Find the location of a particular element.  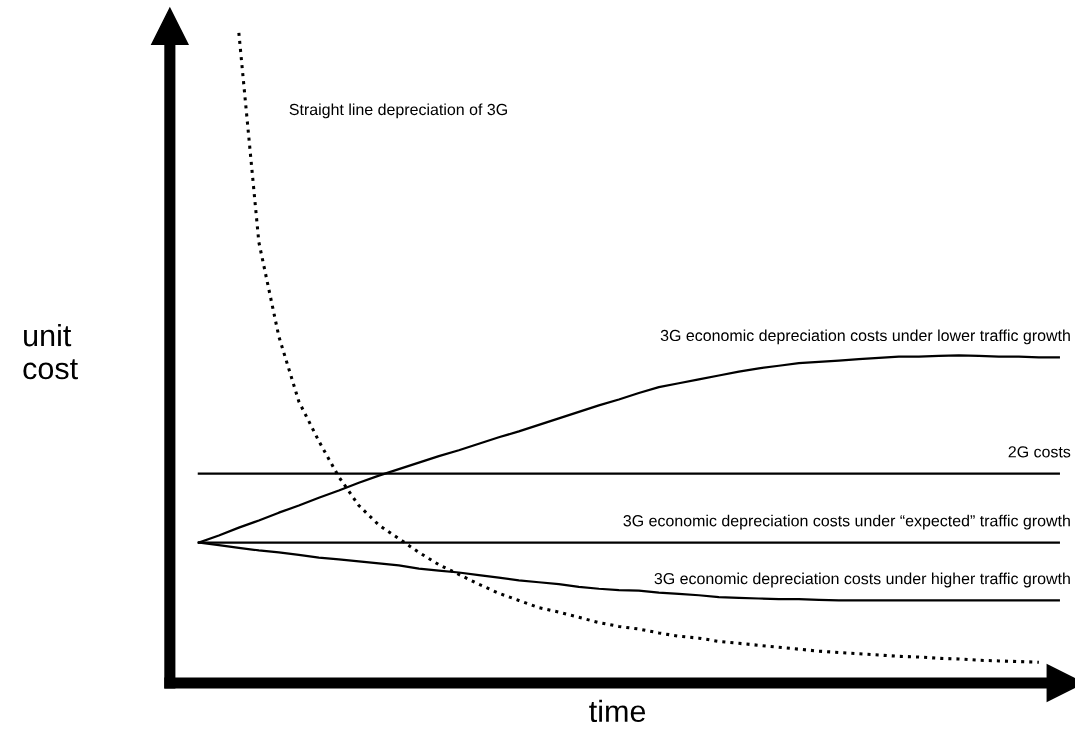

text: Straight line depreciation of 3G is located at coordinates (398, 111).